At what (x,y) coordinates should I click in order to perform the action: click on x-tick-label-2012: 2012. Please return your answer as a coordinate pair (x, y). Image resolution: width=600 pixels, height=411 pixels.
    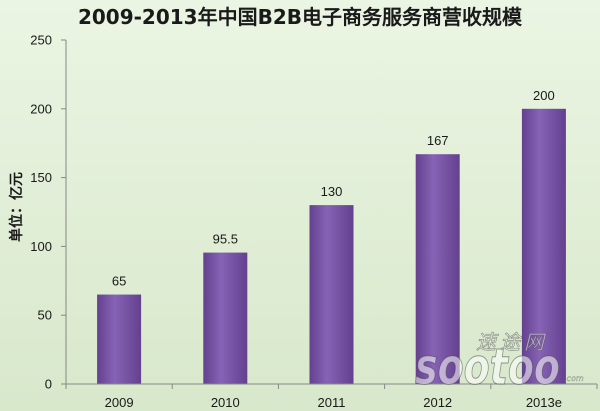
    Looking at the image, I should click on (437, 402).